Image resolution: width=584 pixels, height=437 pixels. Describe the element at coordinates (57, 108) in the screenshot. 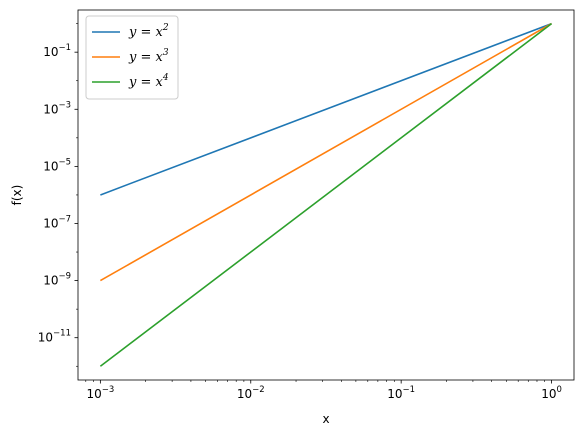

I see `y-tick-label: 10⁻³` at that location.